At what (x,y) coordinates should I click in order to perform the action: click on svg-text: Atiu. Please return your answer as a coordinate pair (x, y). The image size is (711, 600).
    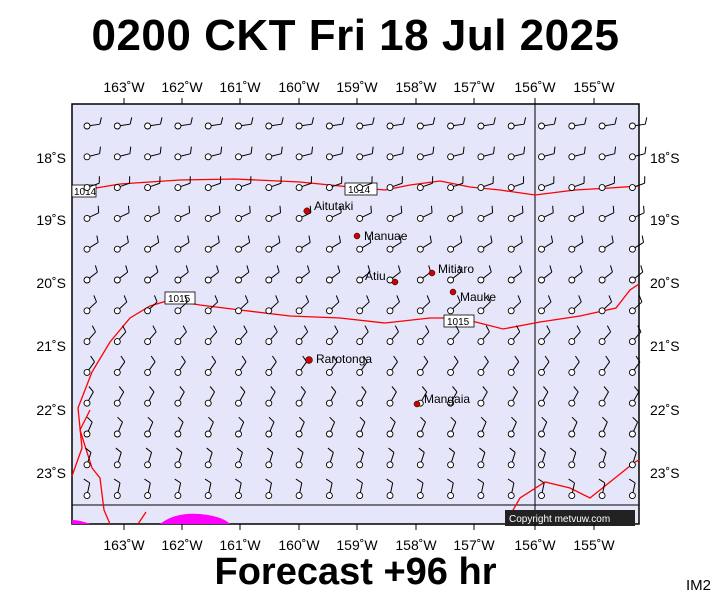
    Looking at the image, I should click on (375, 276).